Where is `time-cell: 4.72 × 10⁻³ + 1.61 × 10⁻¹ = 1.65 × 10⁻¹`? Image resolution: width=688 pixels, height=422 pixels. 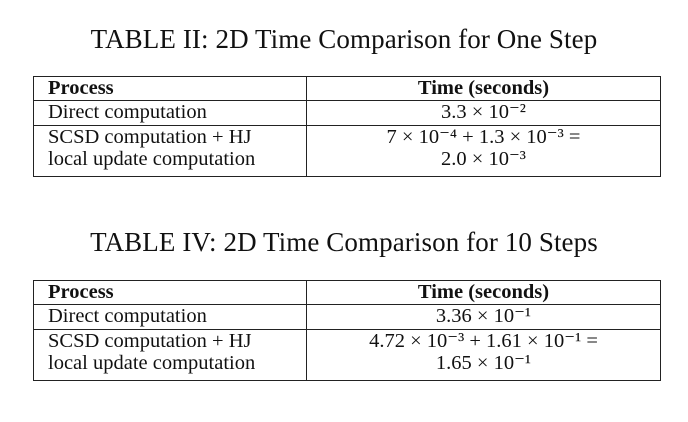 time-cell: 4.72 × 10⁻³ + 1.61 × 10⁻¹ = 1.65 × 10⁻¹ is located at coordinates (483, 355).